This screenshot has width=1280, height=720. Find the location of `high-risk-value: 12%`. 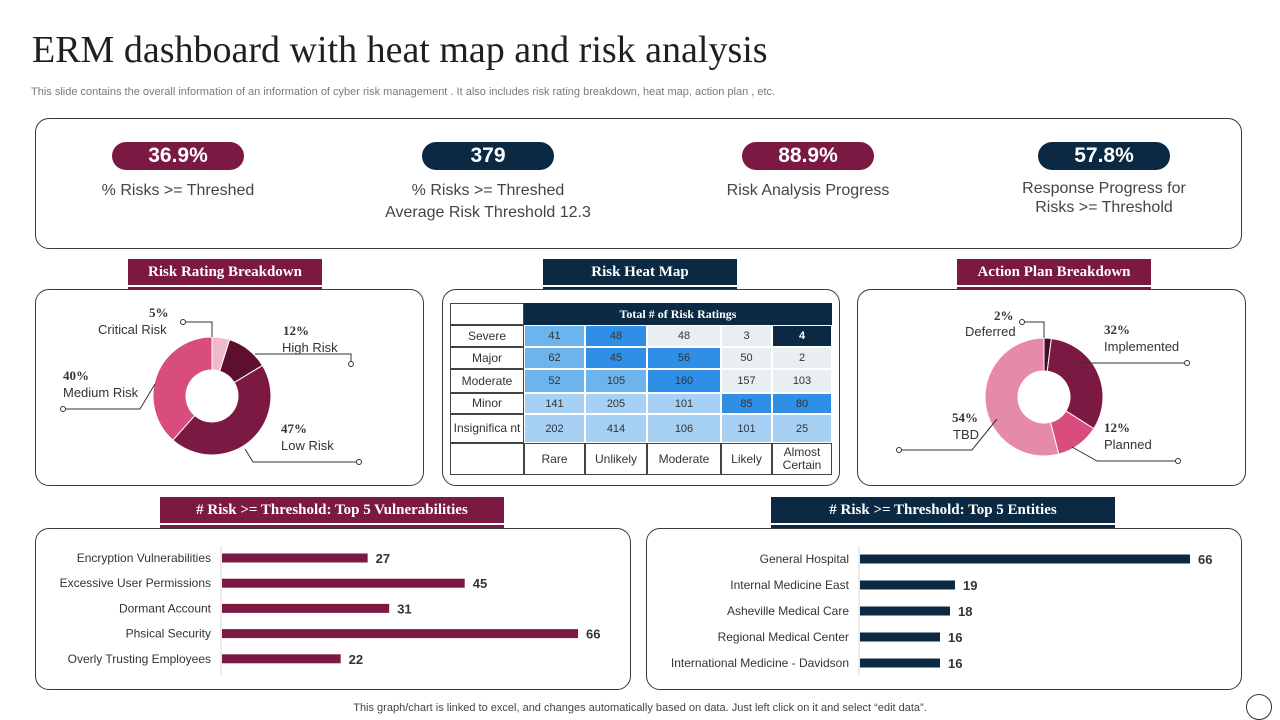

high-risk-value: 12% is located at coordinates (296, 330).